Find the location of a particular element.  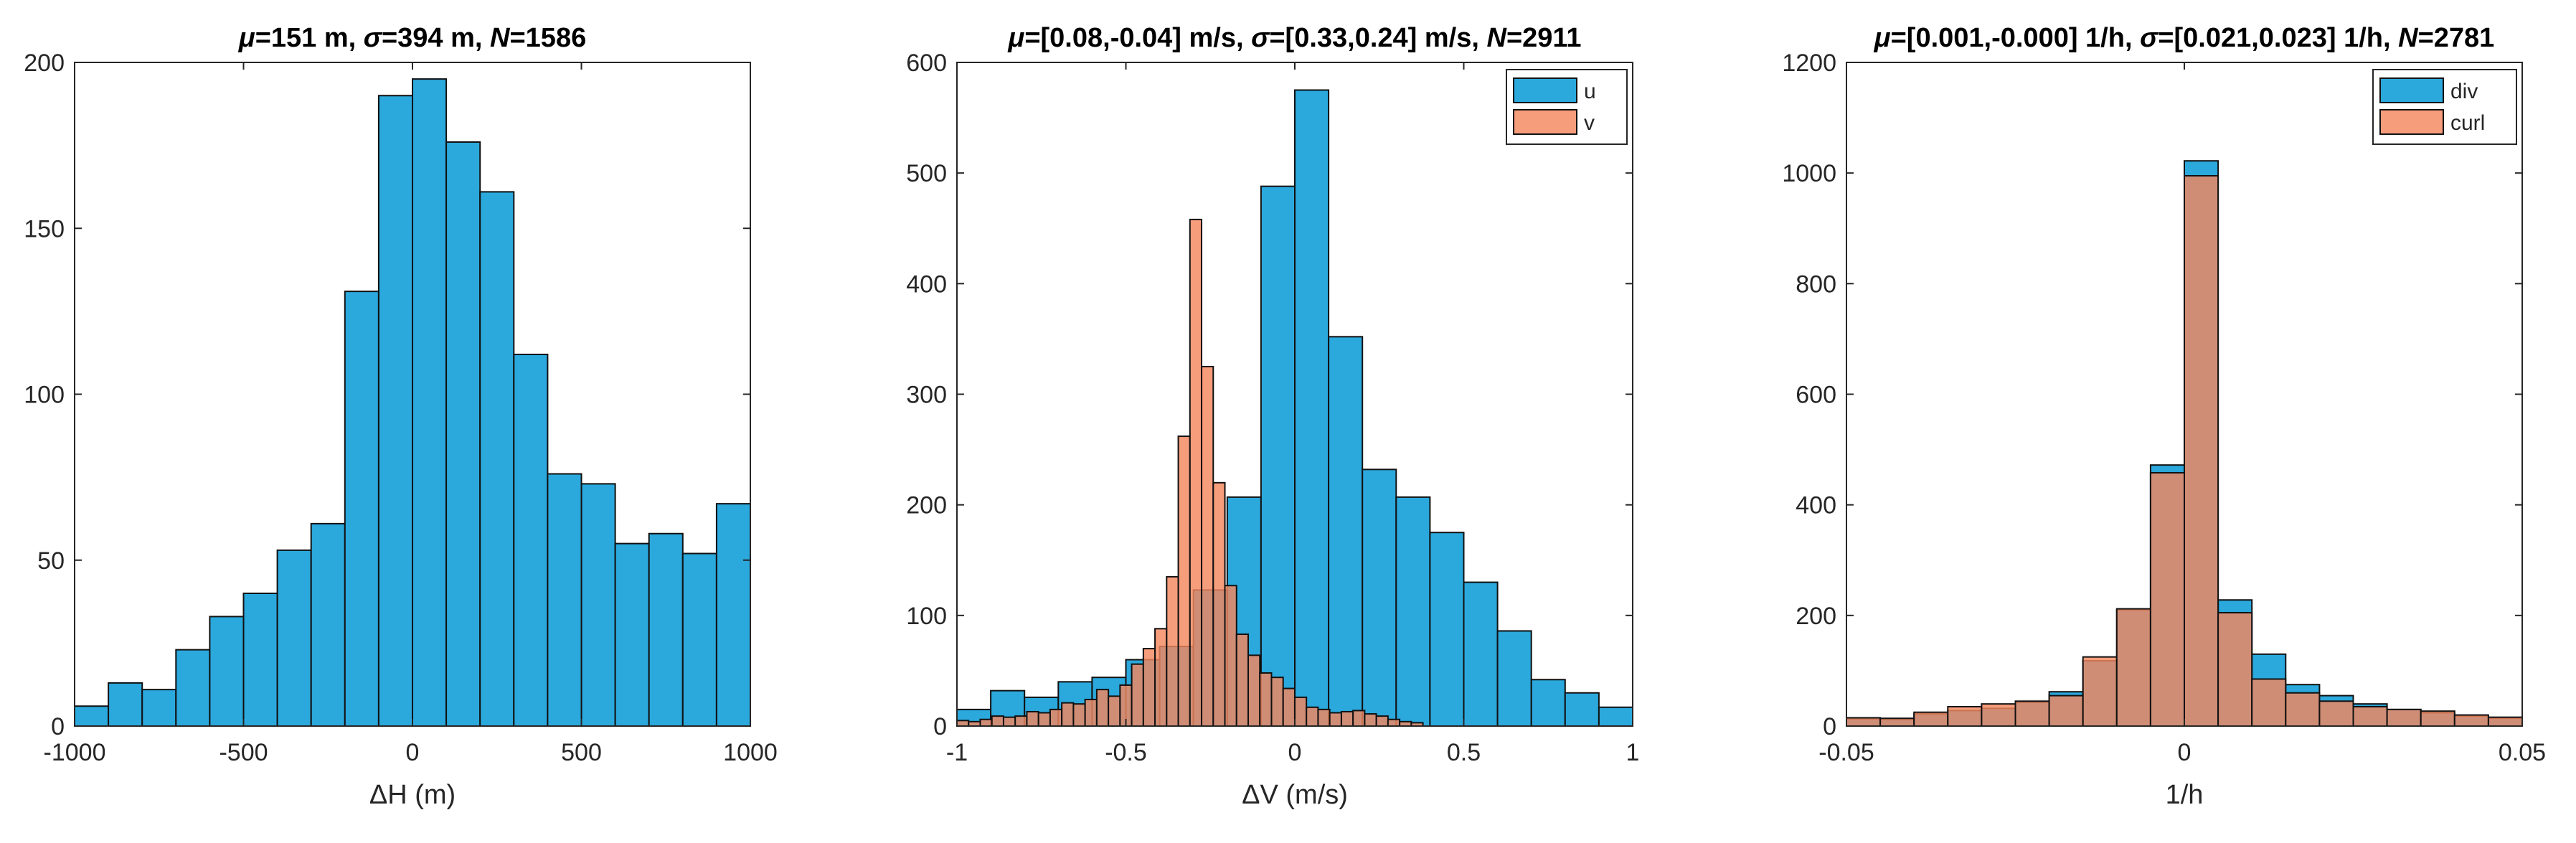

legend: div curl is located at coordinates (2444, 107).